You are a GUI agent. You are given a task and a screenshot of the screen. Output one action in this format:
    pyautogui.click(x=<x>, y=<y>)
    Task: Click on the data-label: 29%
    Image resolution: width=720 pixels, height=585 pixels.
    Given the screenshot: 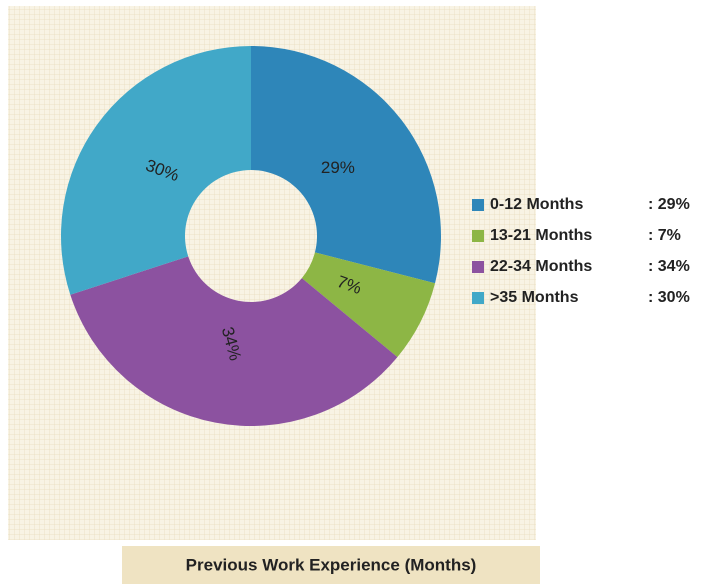 What is the action you would take?
    pyautogui.click(x=338, y=167)
    